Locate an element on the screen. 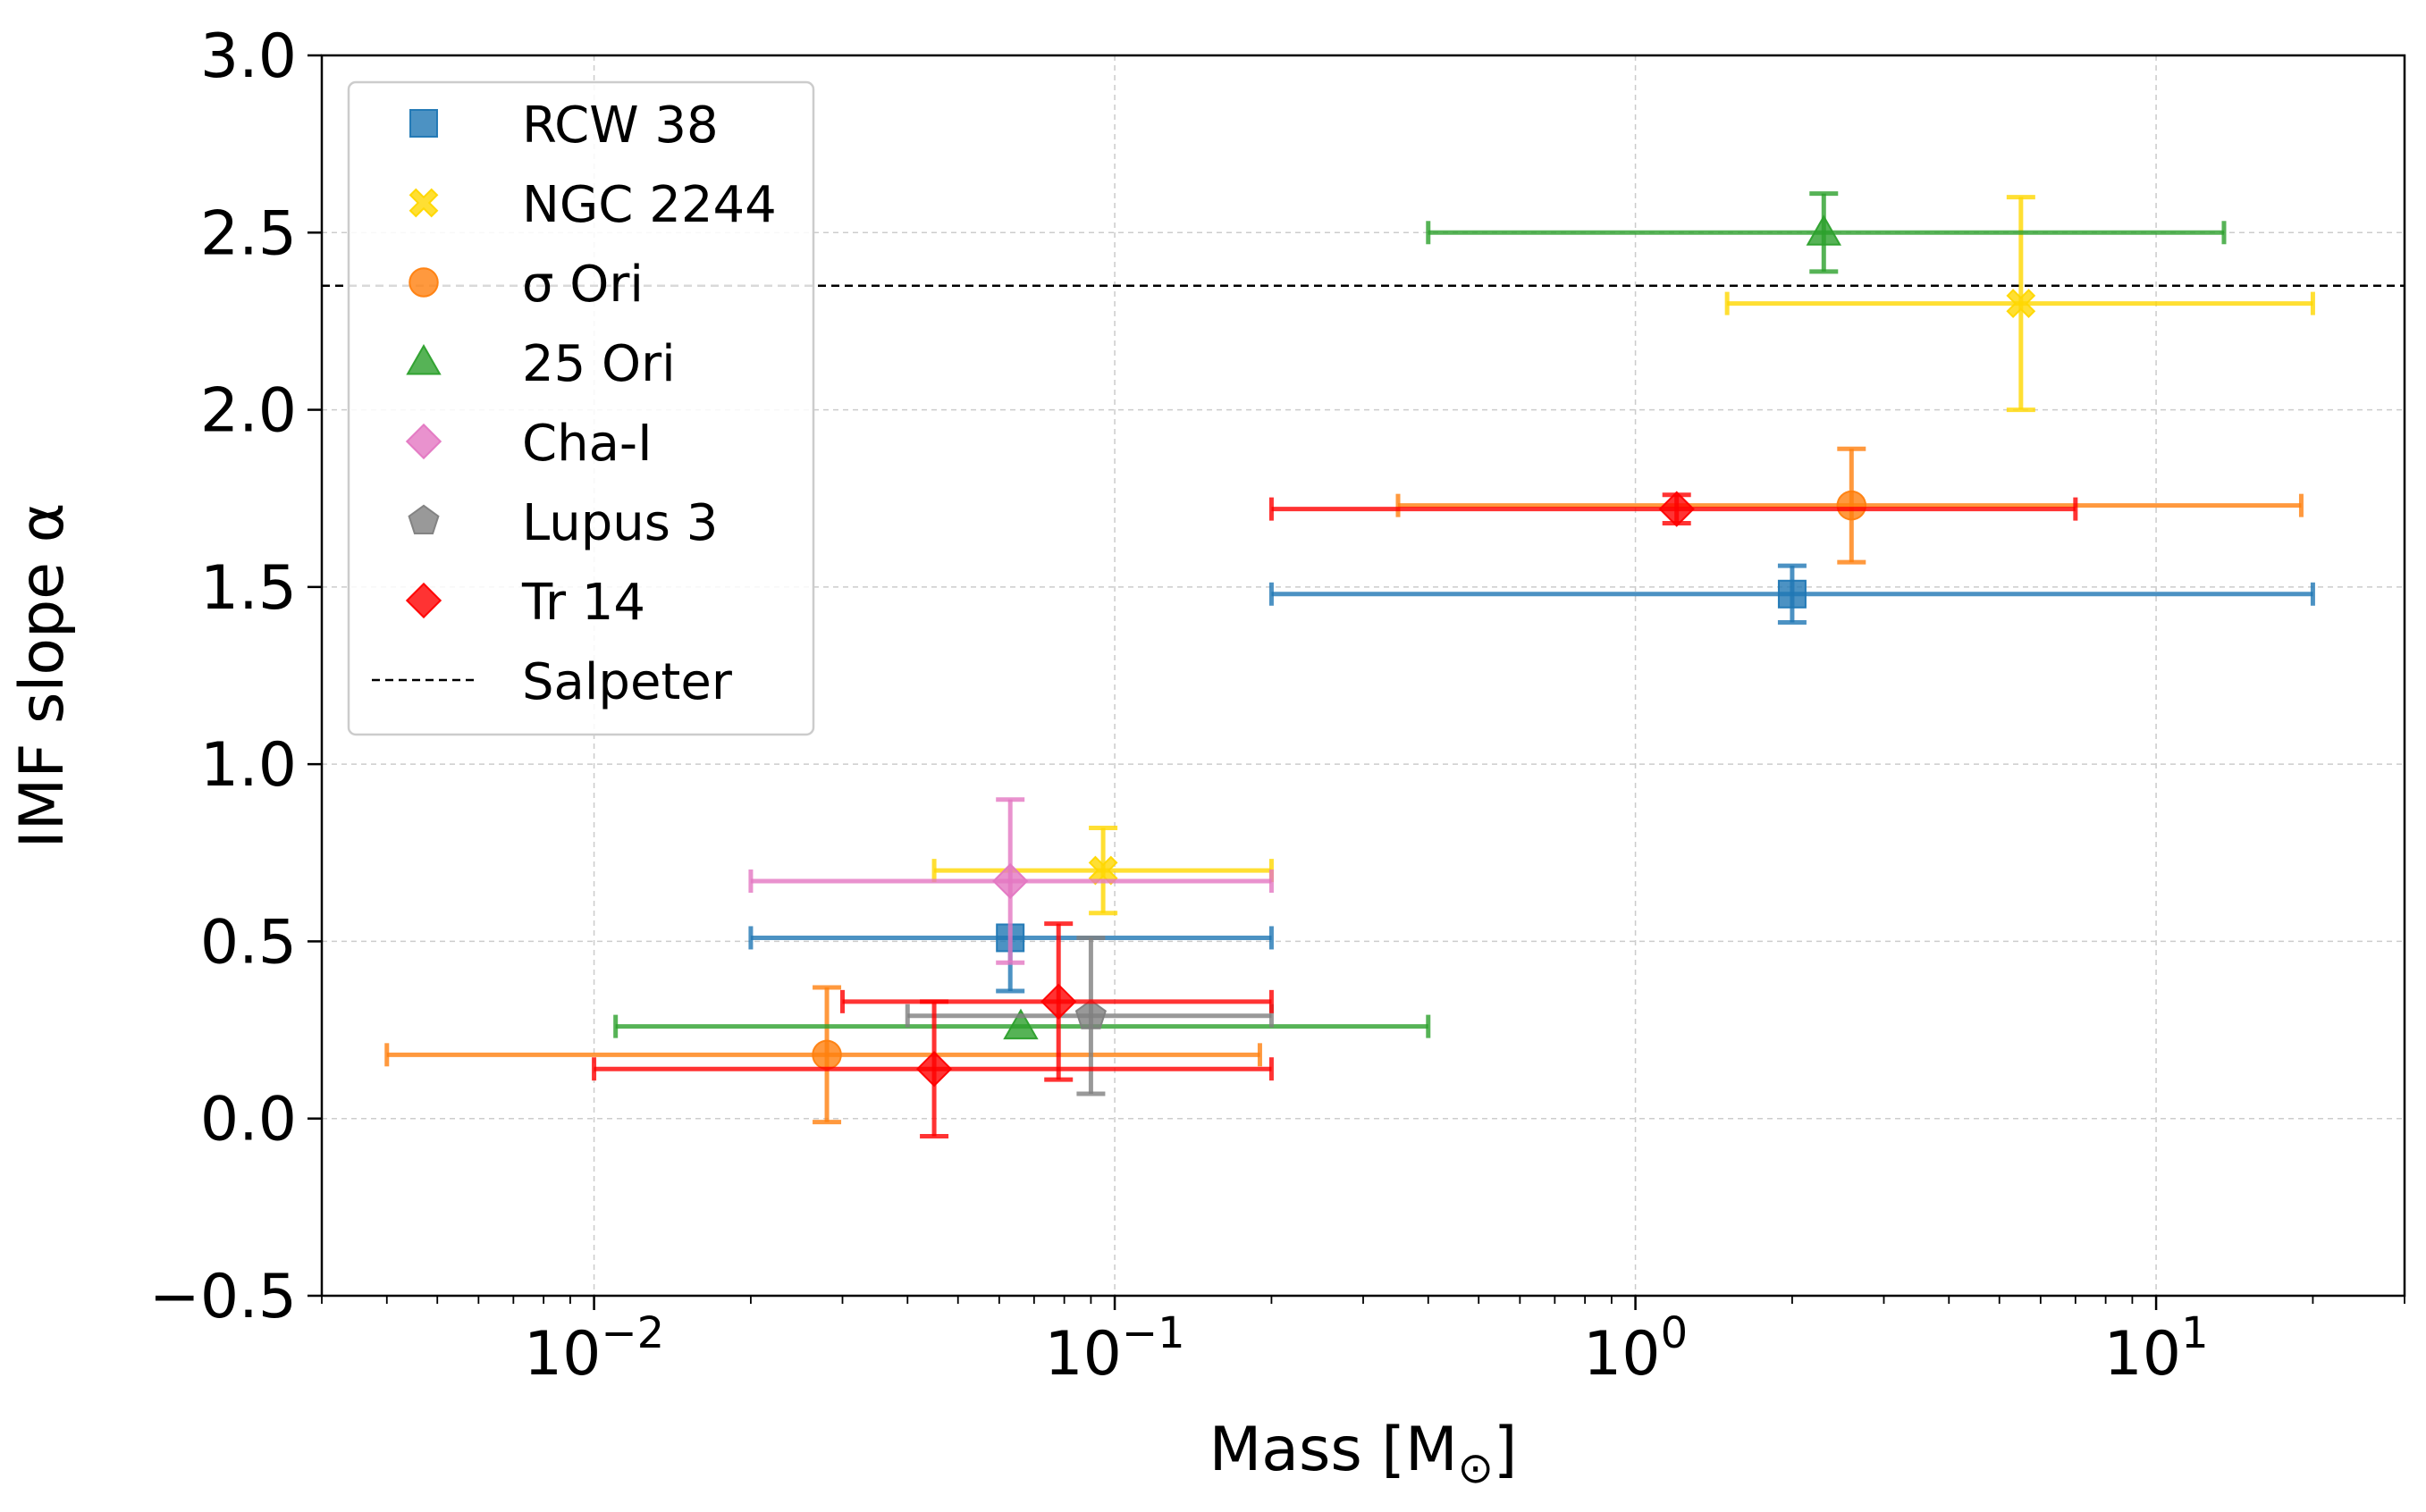  y-tick-label: 2.5 is located at coordinates (249, 233).